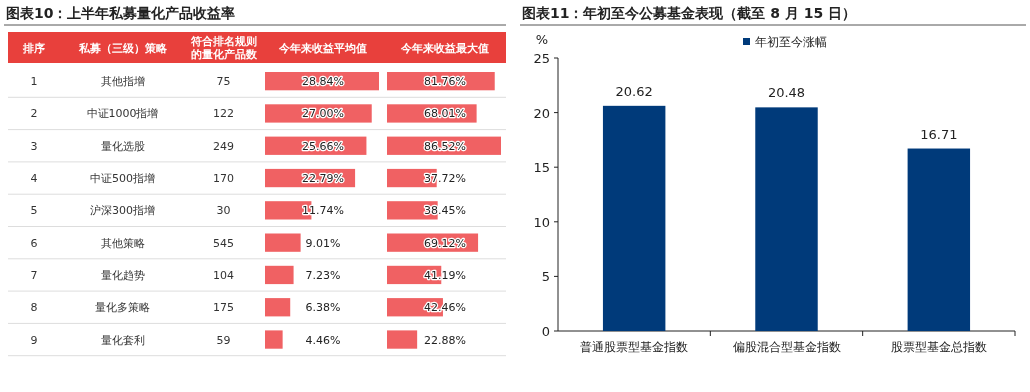 This screenshot has height=392, width=1030. I want to click on data-label: 25.66%, so click(323, 146).